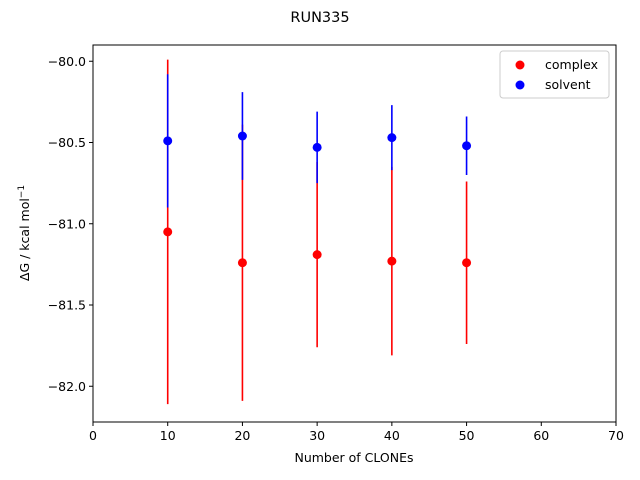  Describe the element at coordinates (67, 386) in the screenshot. I see `y-tick-label: −82.0` at that location.